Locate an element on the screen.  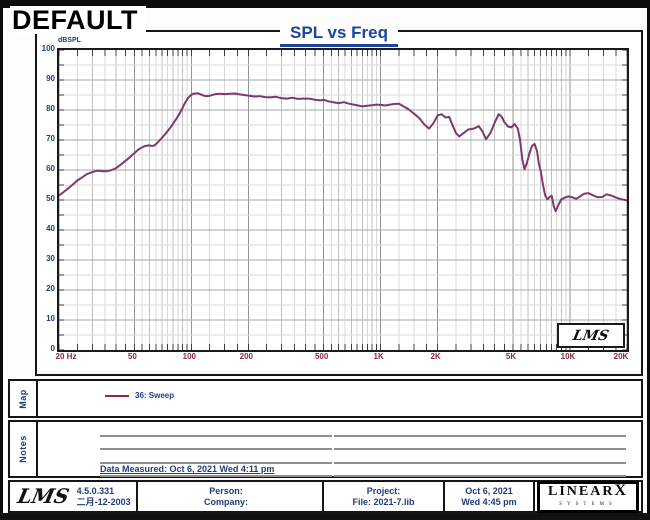
x-tick-label: 1K is located at coordinates (378, 356).